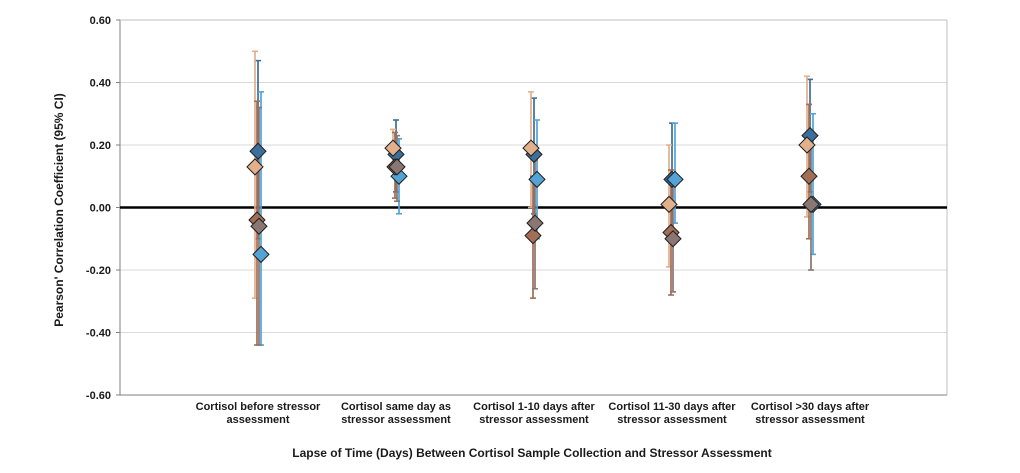  What do you see at coordinates (258, 413) in the screenshot?
I see `x-category-label: Cortisol before stressor assessment` at bounding box center [258, 413].